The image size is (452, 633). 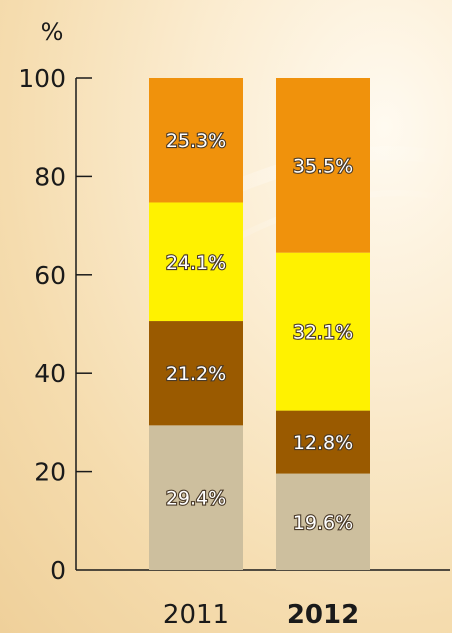 I want to click on bar-segment-label: 19.6%, so click(x=323, y=523).